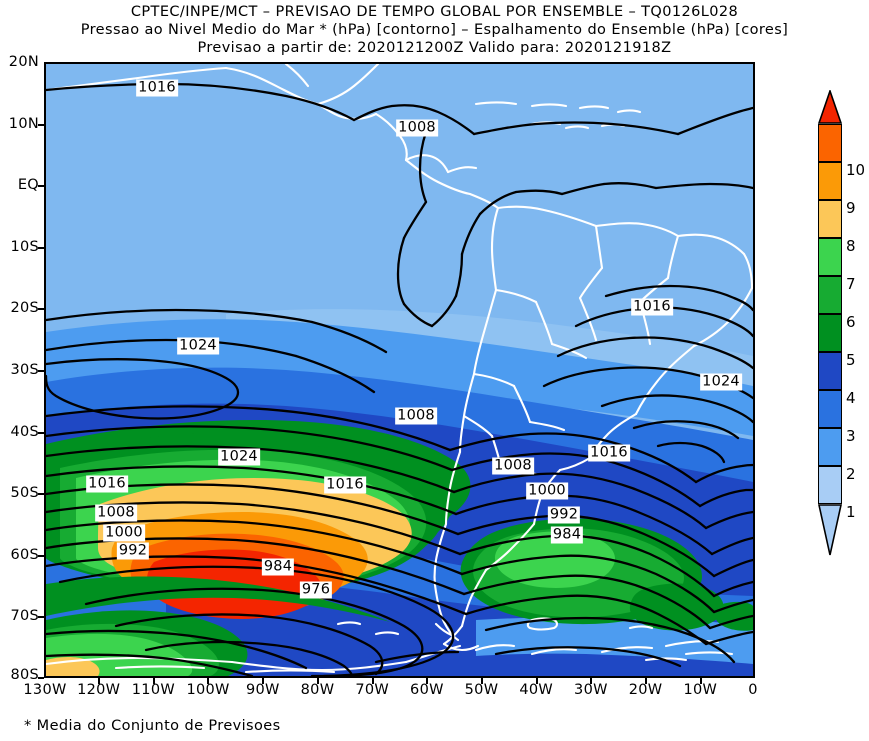 The width and height of the screenshot is (869, 741). Describe the element at coordinates (700, 690) in the screenshot. I see `x-tick-label: 10W` at that location.